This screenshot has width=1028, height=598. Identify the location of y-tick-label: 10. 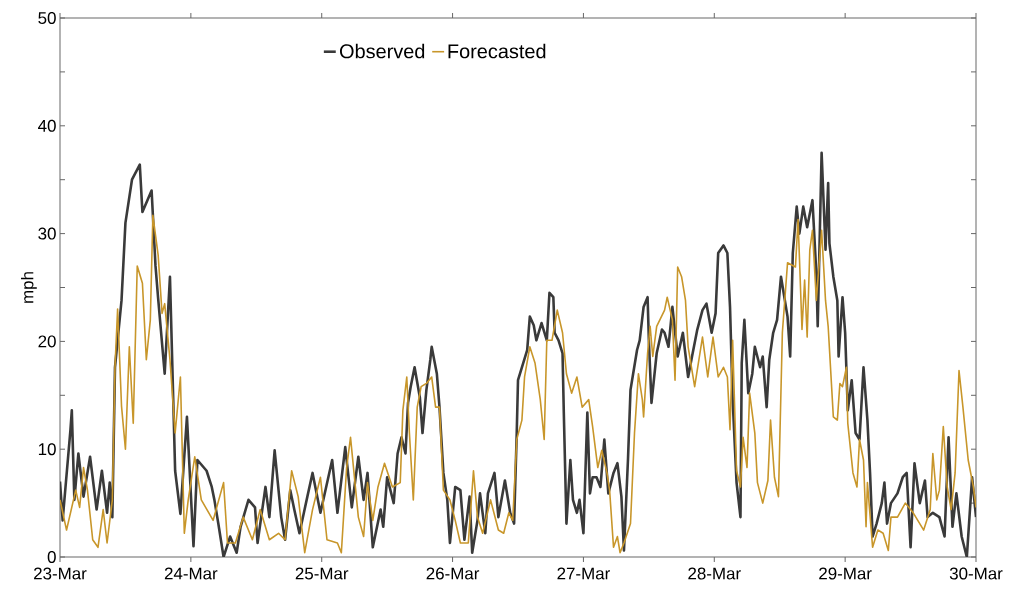
(47, 449).